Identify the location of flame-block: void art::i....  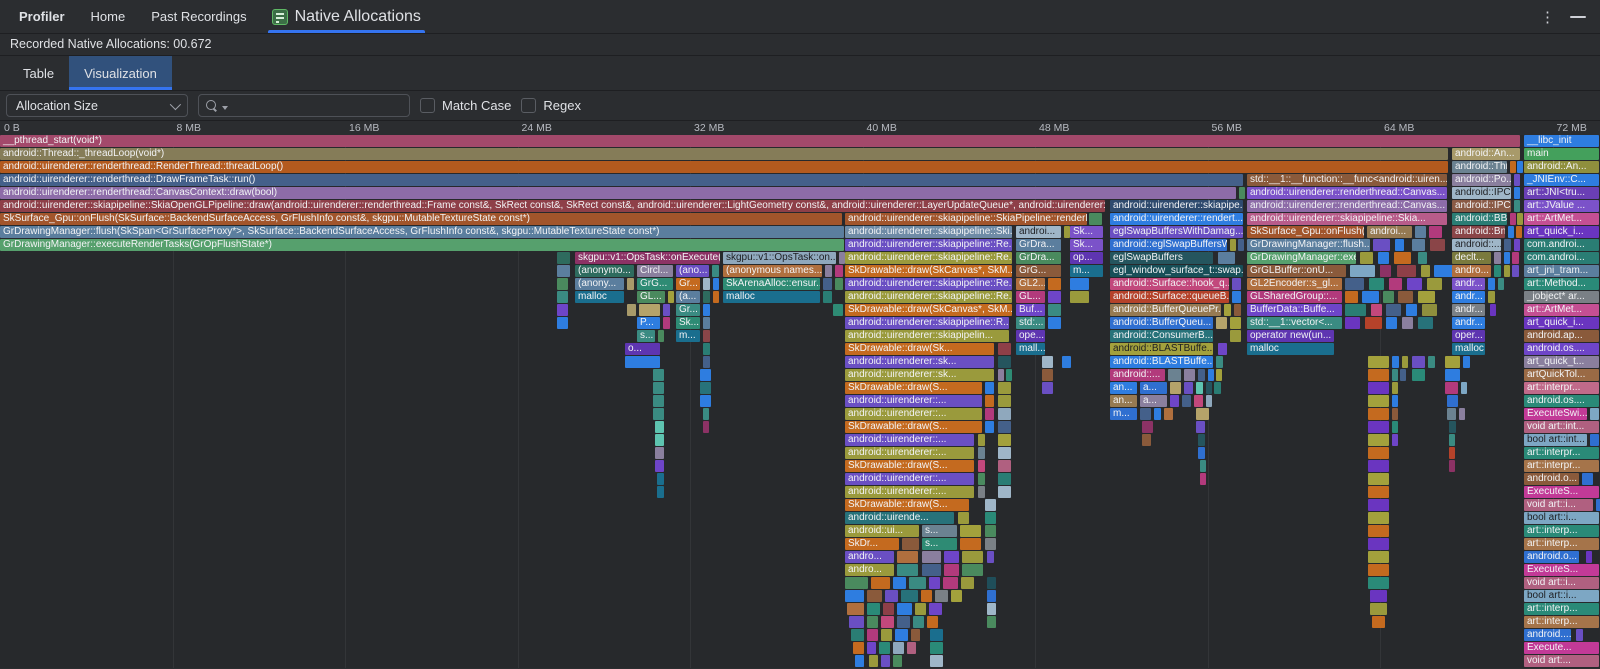
(1558, 505).